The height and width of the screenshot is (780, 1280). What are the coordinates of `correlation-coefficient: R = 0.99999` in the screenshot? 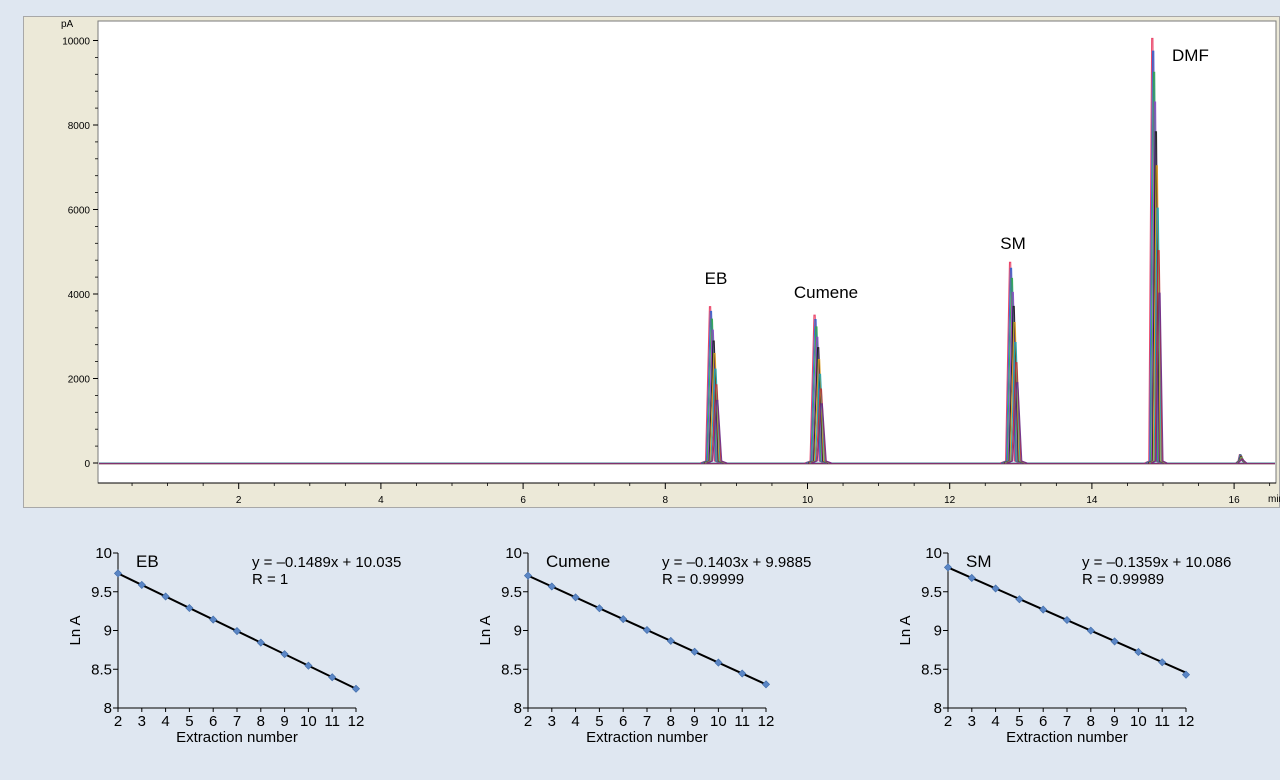 It's located at (703, 579).